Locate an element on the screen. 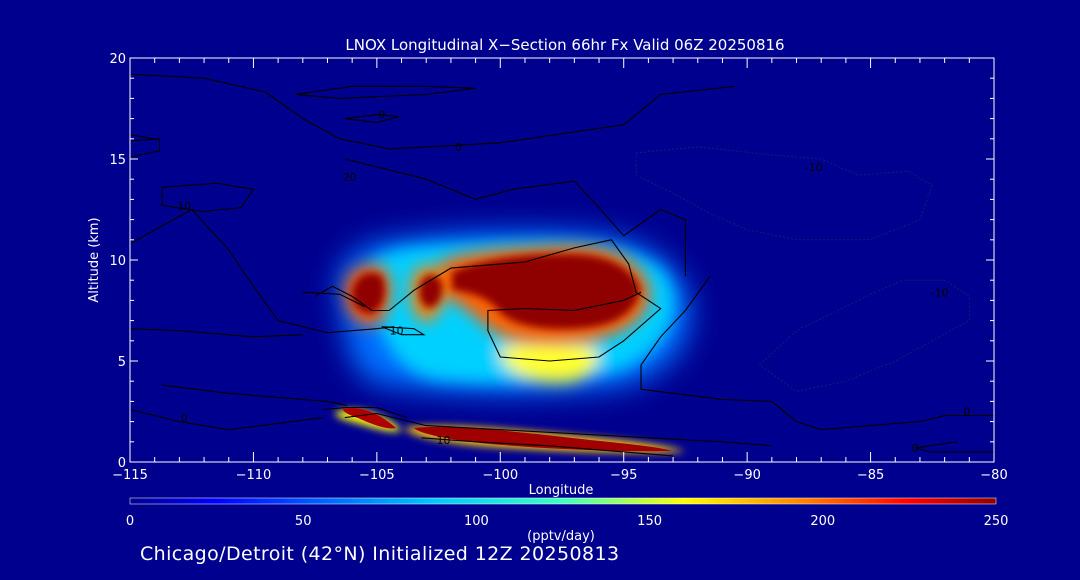 This screenshot has height=580, width=1080. contour-label: 20 is located at coordinates (350, 177).